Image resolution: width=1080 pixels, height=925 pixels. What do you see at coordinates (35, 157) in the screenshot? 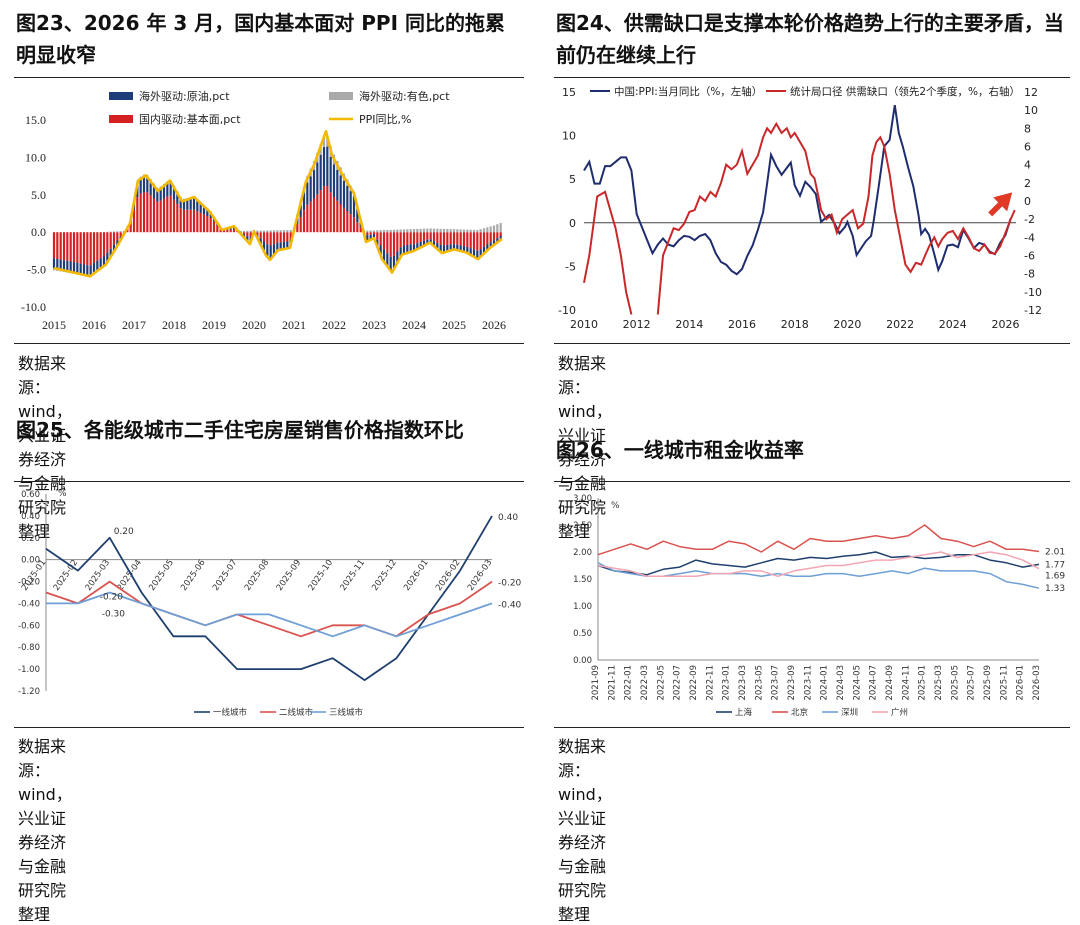
I see `y-tick-label: 10.0` at bounding box center [35, 157].